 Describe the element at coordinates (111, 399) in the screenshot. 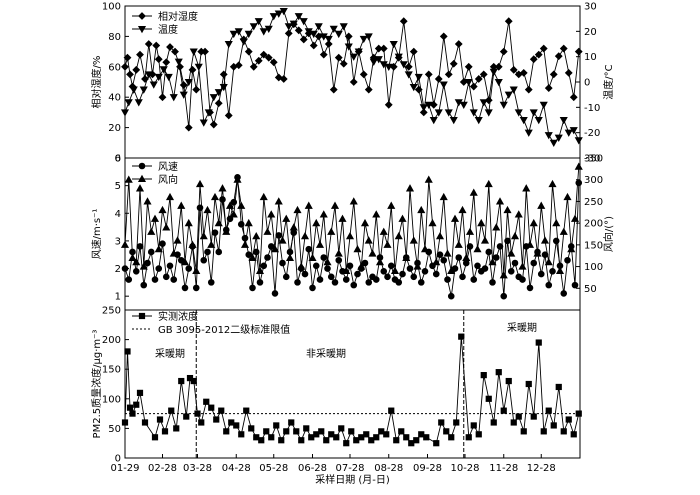

I see `pm25-axis-tick-label-2: 100` at that location.